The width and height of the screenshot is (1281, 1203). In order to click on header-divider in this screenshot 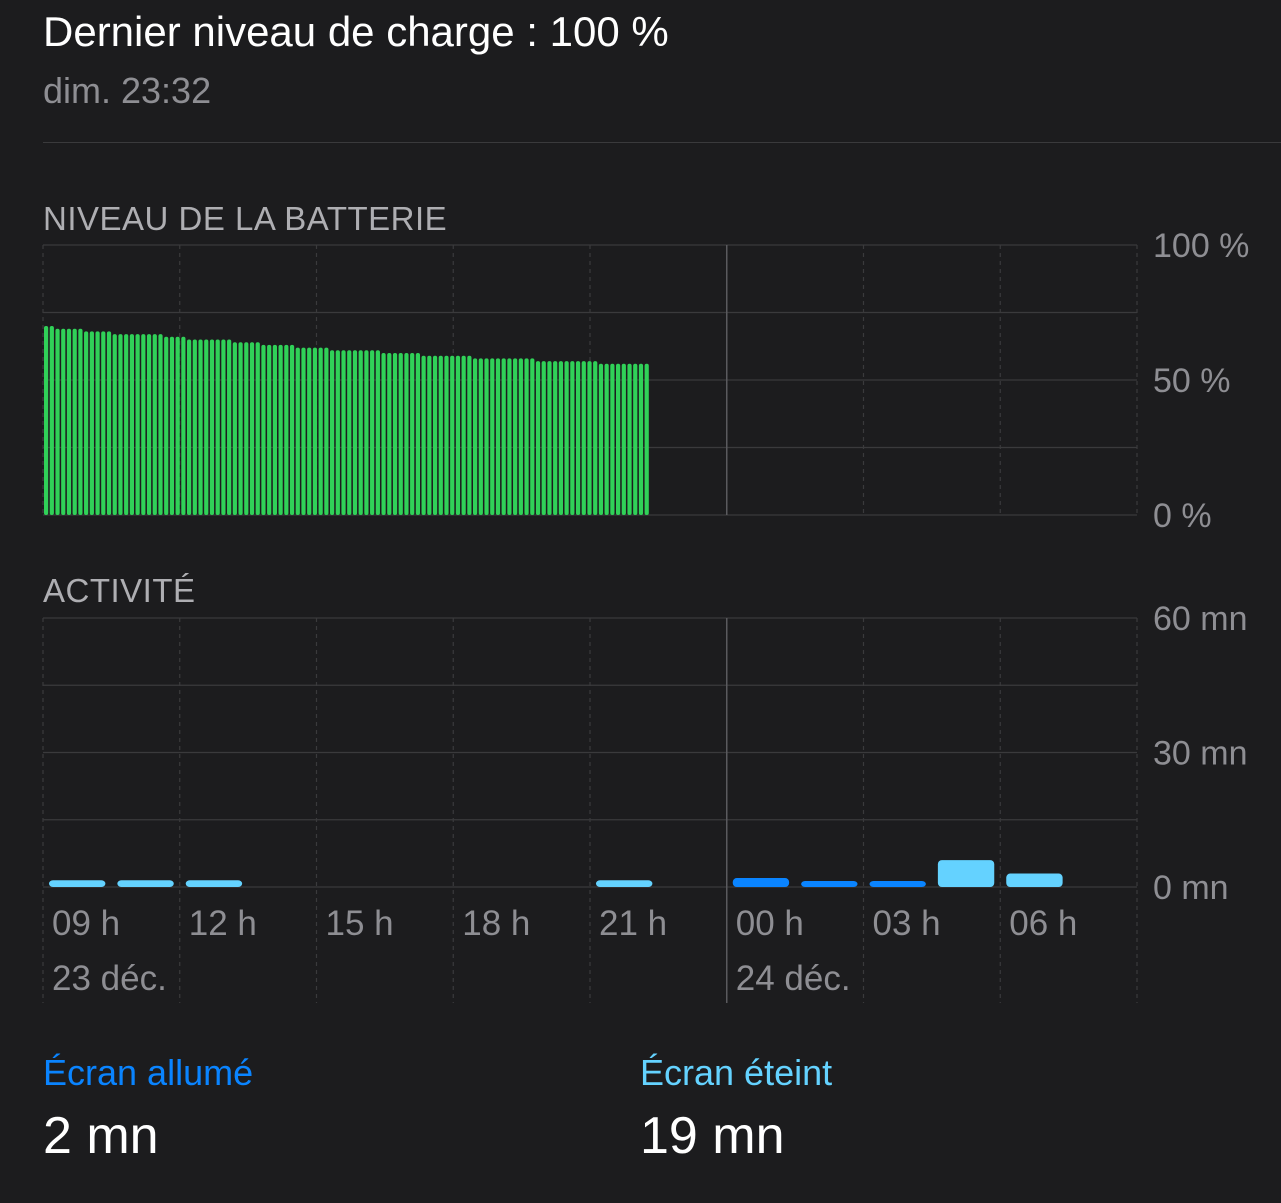, I will do `click(662, 142)`.